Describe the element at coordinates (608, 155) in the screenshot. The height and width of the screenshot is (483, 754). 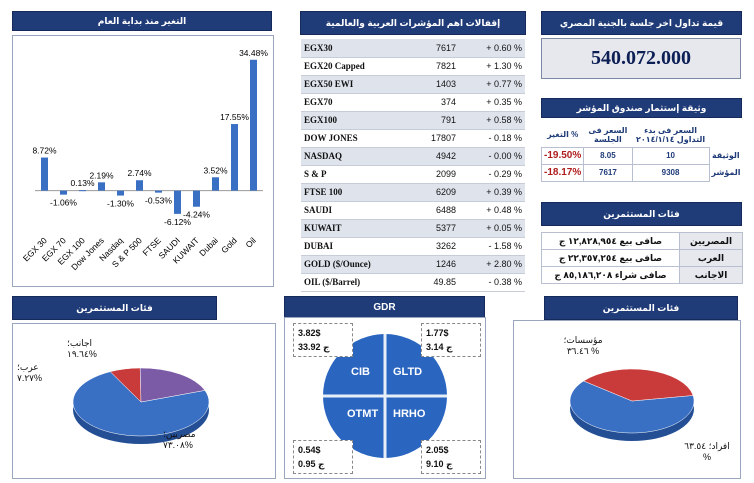
I see `fund-doc-session: 8.05` at that location.